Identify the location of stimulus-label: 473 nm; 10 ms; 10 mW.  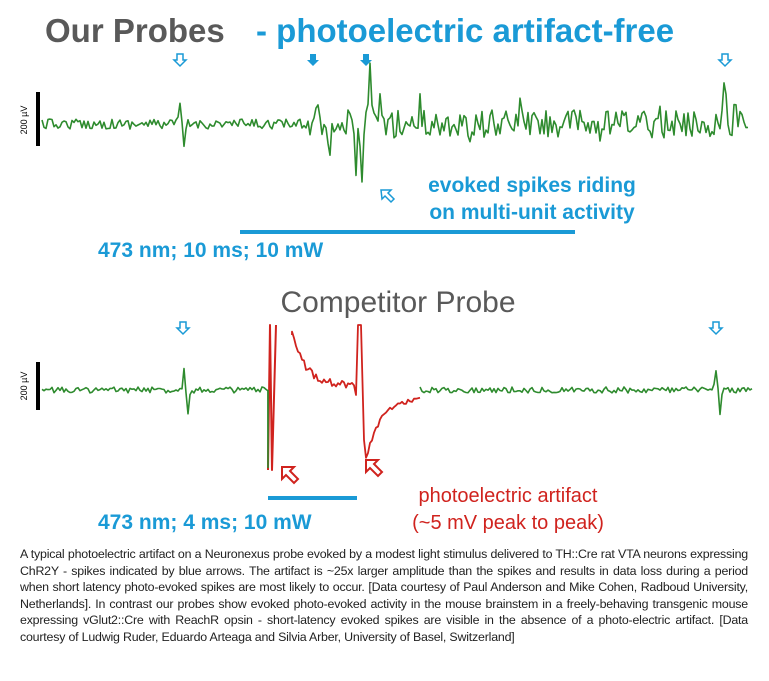
(210, 250).